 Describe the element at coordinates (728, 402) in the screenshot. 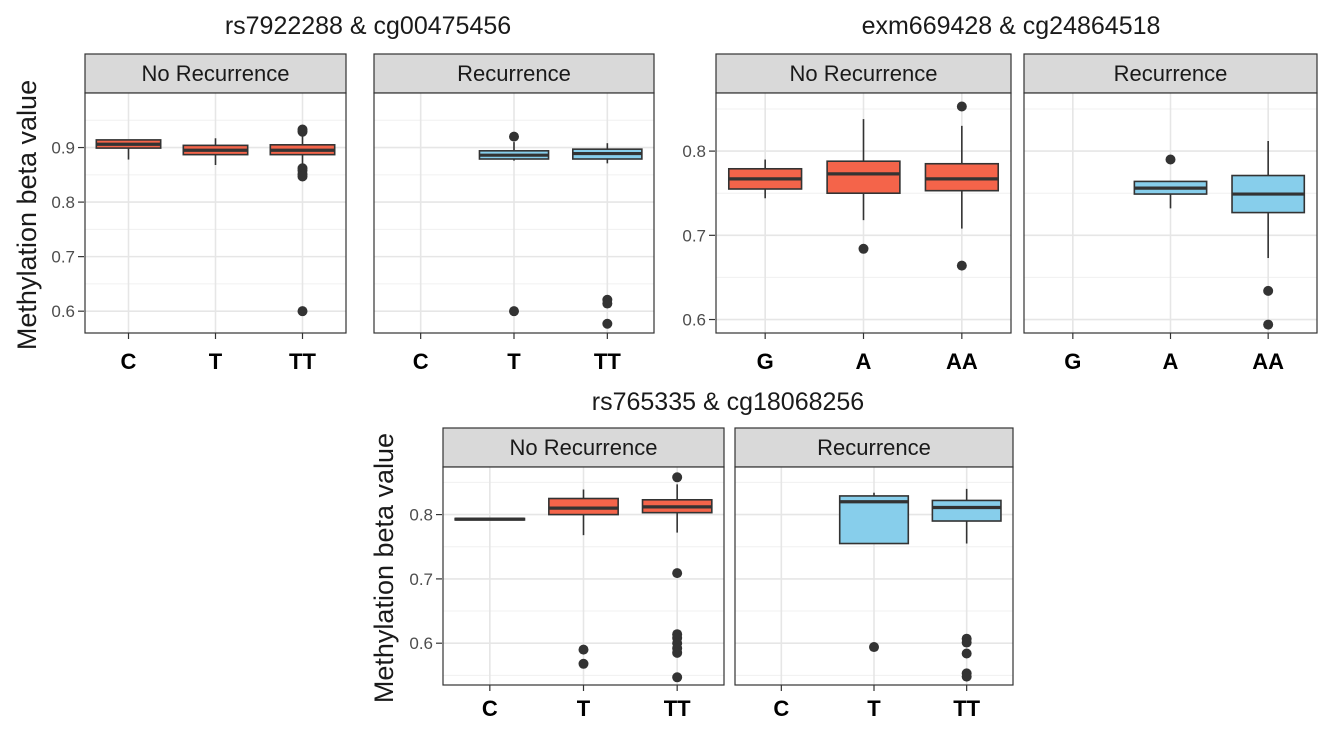

I see `chart-title: rs765335 & cg18068256` at that location.